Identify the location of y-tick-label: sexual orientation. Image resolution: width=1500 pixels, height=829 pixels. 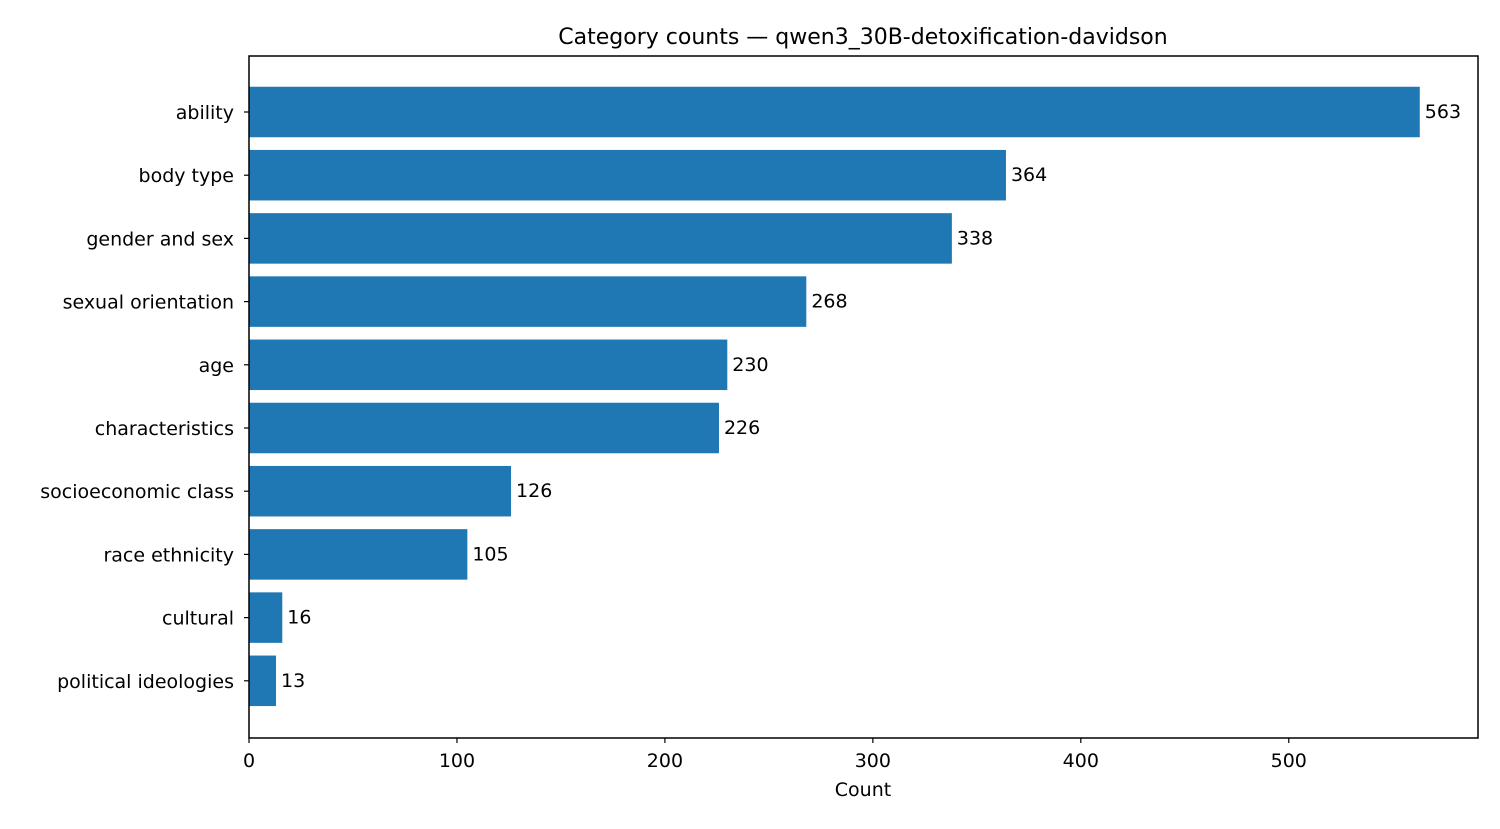
(148, 303).